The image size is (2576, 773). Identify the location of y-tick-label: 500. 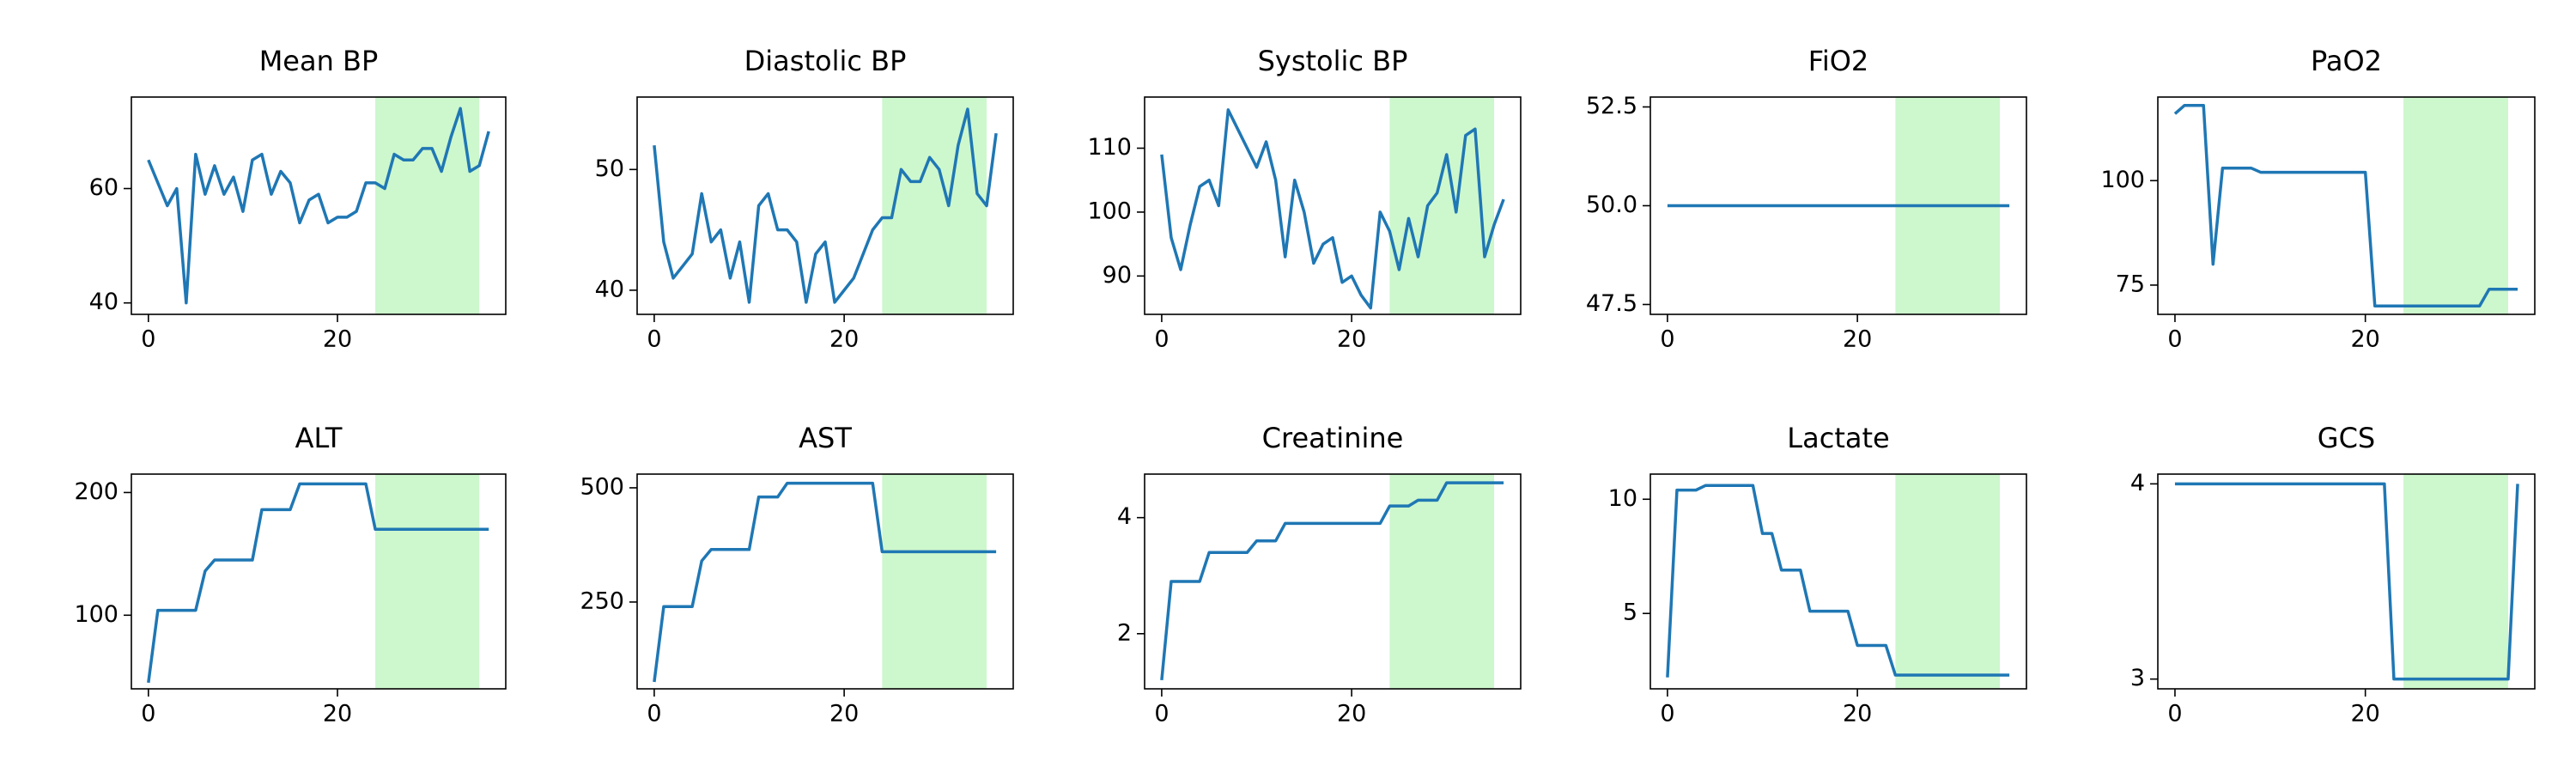
(602, 487).